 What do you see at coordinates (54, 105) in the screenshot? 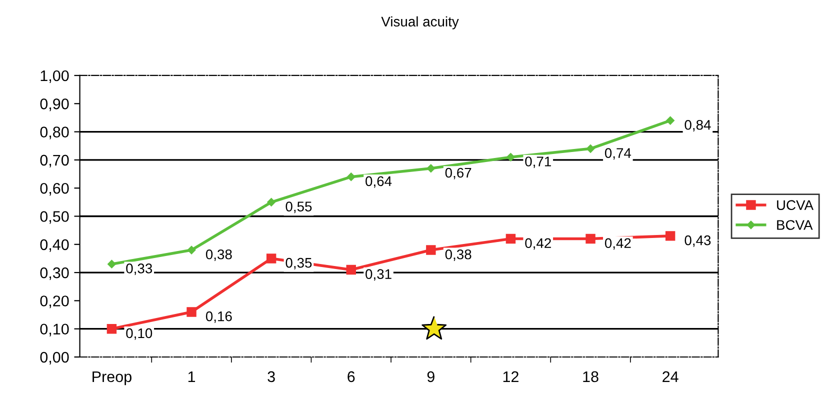
I see `y-tick-label: 0,90` at bounding box center [54, 105].